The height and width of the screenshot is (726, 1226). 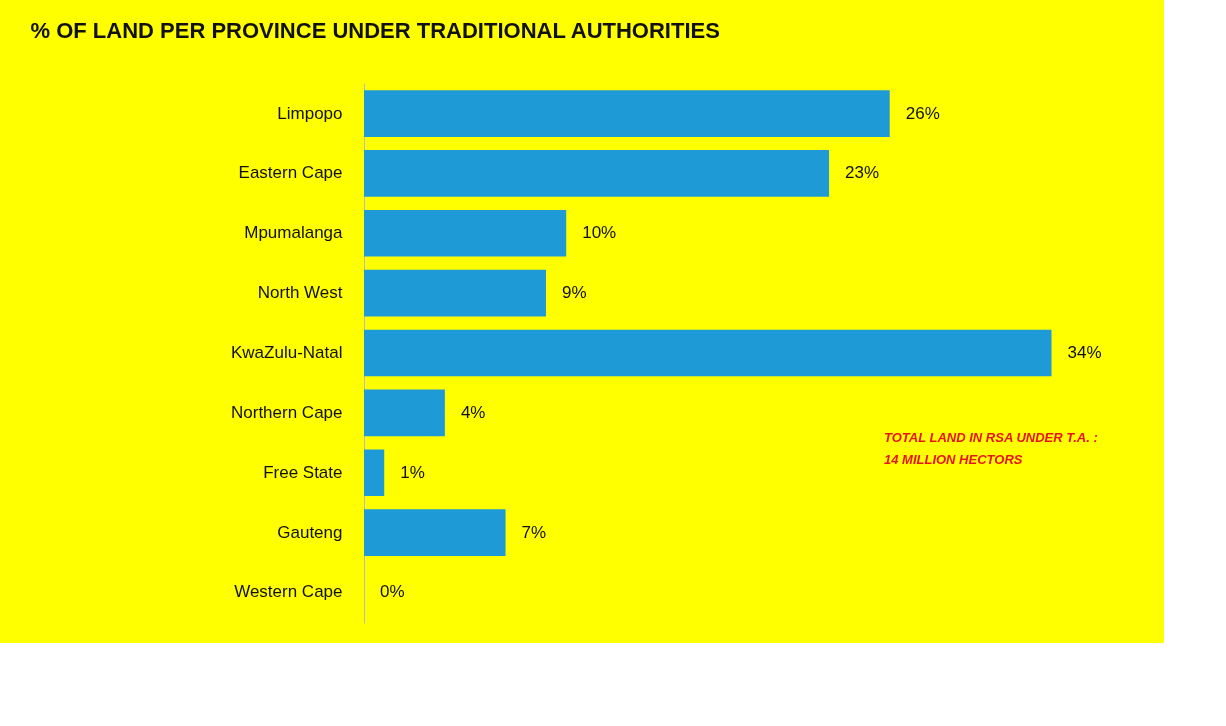 What do you see at coordinates (375, 30) in the screenshot?
I see `chart-title: % OF LAND PER PROVINCE UNDER TRADITIONAL AUTHORITIES` at bounding box center [375, 30].